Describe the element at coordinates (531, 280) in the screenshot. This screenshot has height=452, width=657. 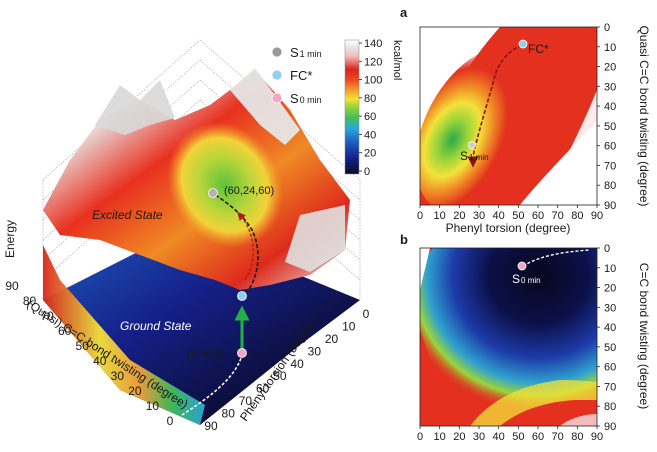
I see `s0-sub-b: 0 min` at that location.